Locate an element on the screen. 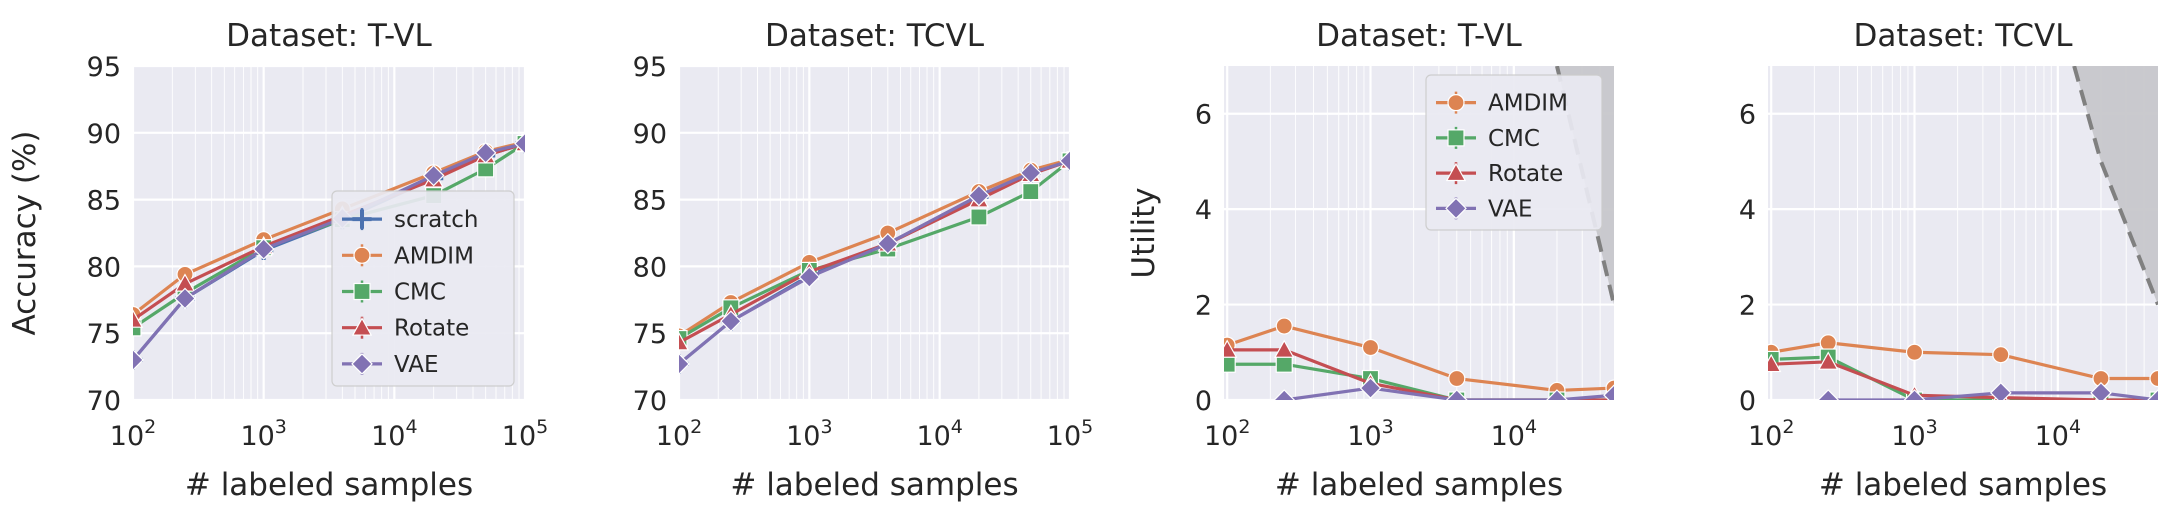 The image size is (2180, 524). plot-area is located at coordinates (874, 233).